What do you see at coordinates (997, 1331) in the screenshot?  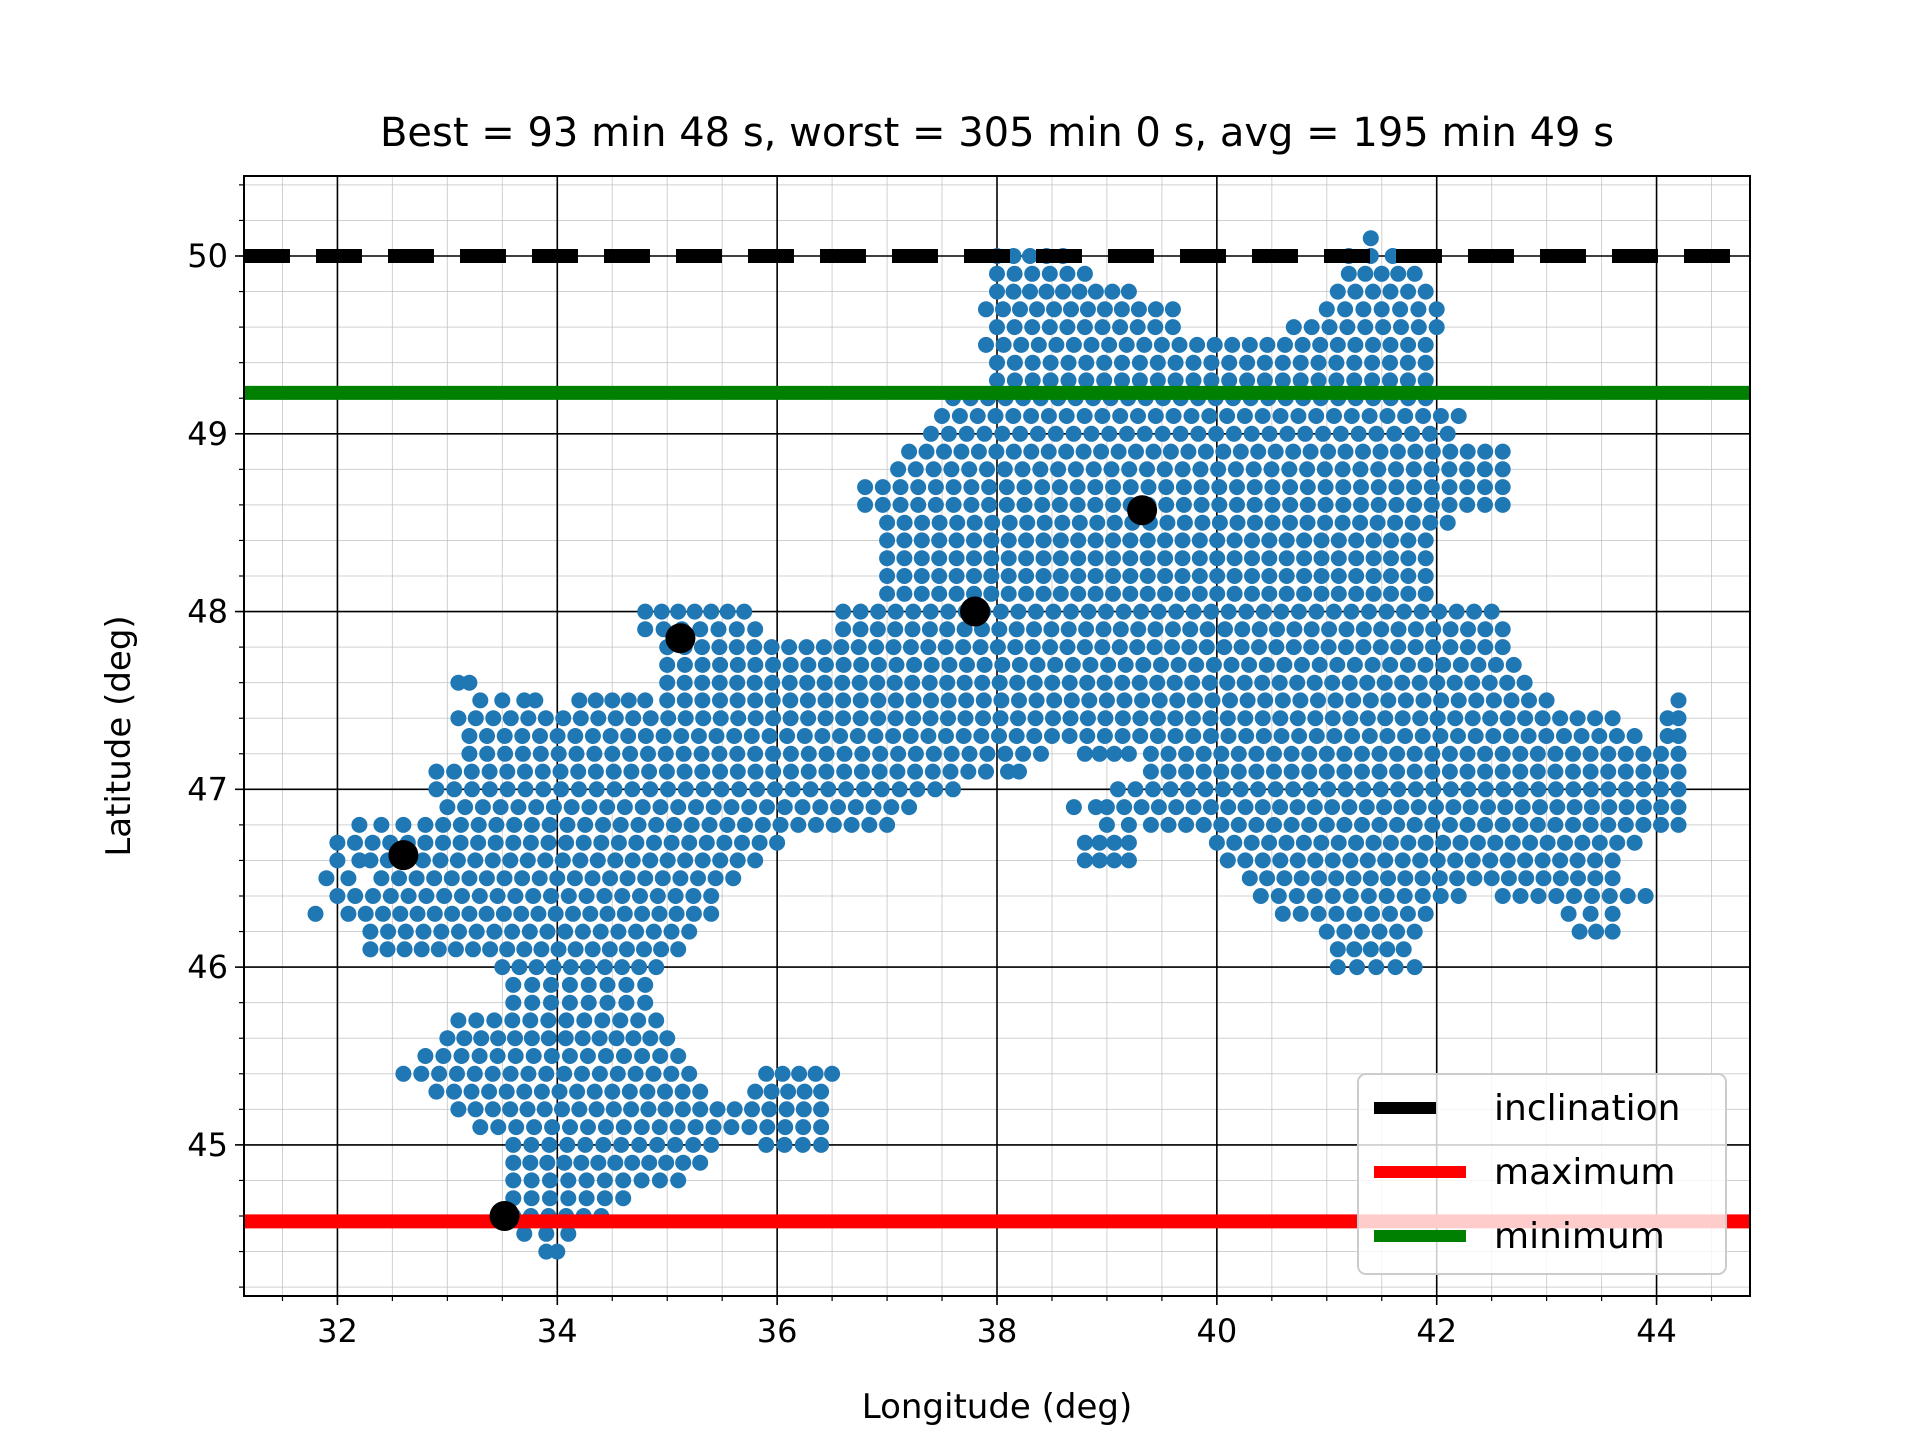 I see `x-tick-labels: 32 34 36 38 40 42 44` at bounding box center [997, 1331].